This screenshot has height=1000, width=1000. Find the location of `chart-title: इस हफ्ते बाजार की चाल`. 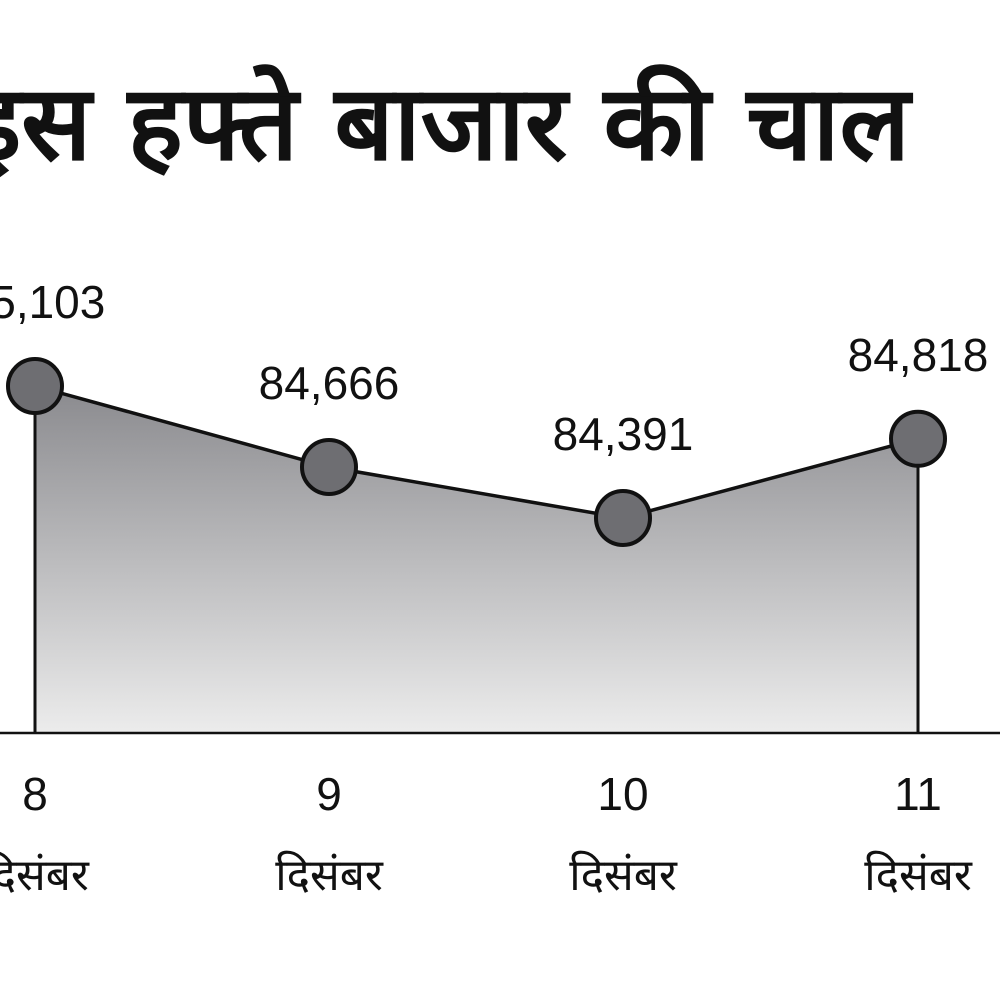

chart-title: इस हफ्ते बाजार की चाल is located at coordinates (455, 123).